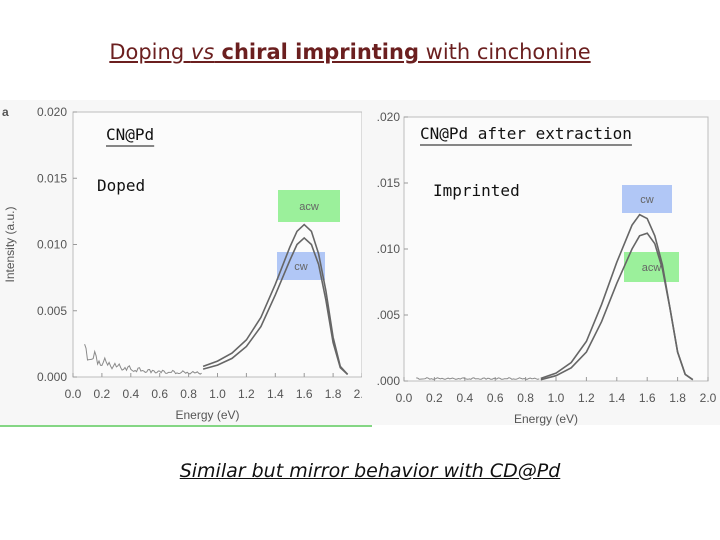  Describe the element at coordinates (389, 315) in the screenshot. I see `y-tick-label: .005` at that location.